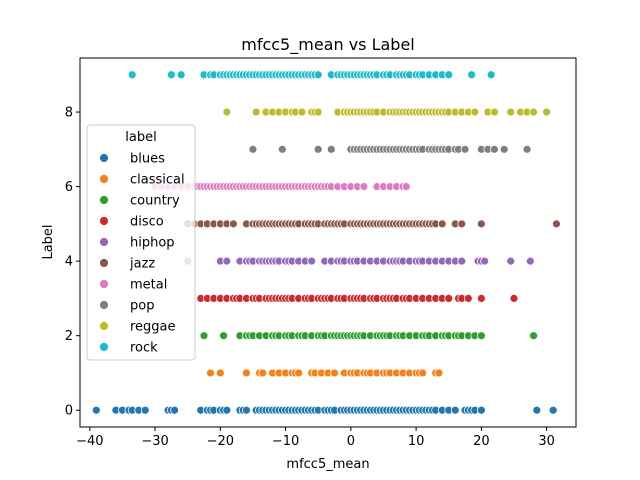 This screenshot has width=640, height=480. I want to click on legend-label-rock: rock, so click(144, 348).